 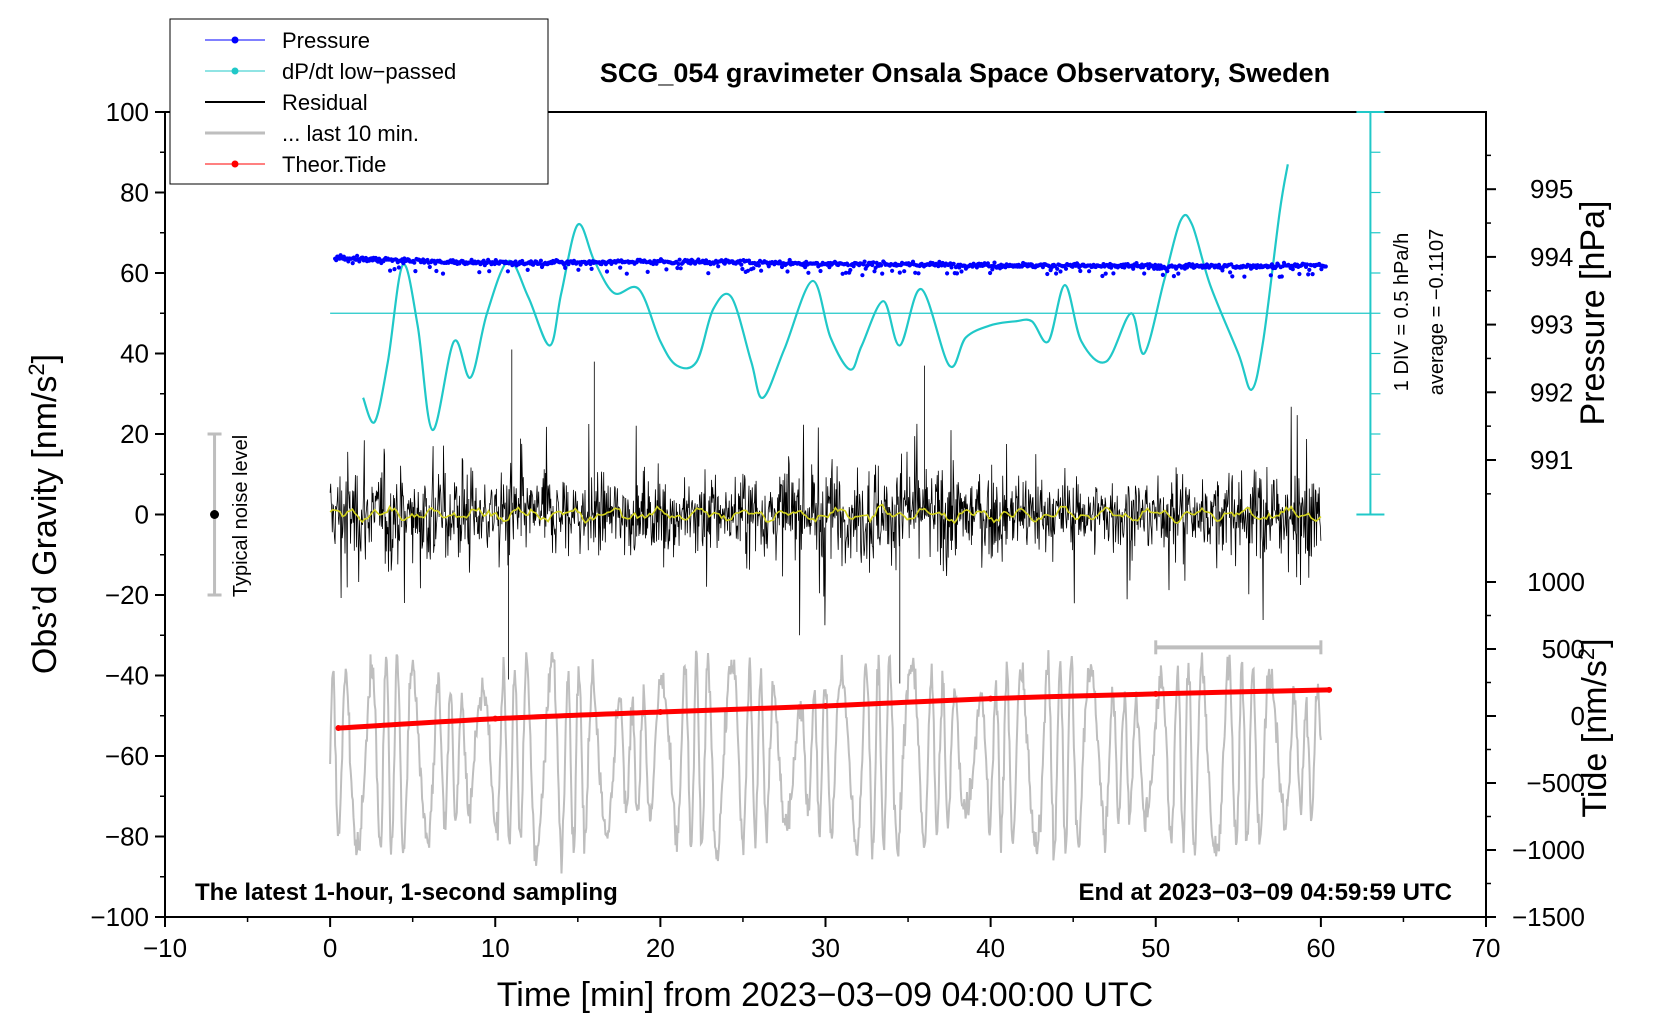 I want to click on noise-level-label: Typical noise level, so click(x=241, y=516).